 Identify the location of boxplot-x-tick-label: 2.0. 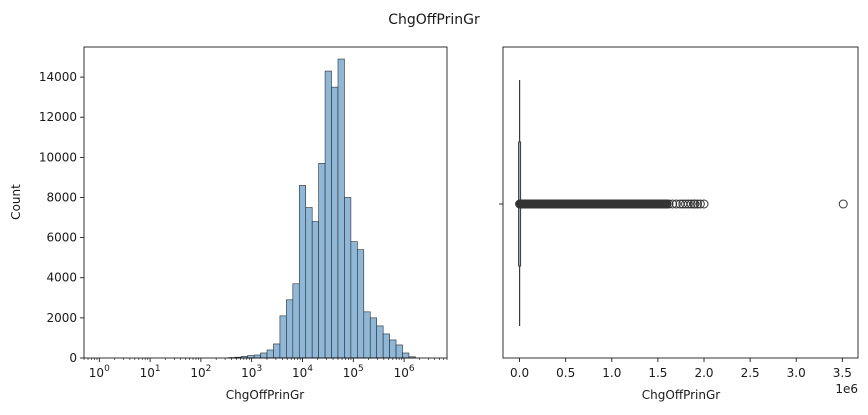
(703, 373).